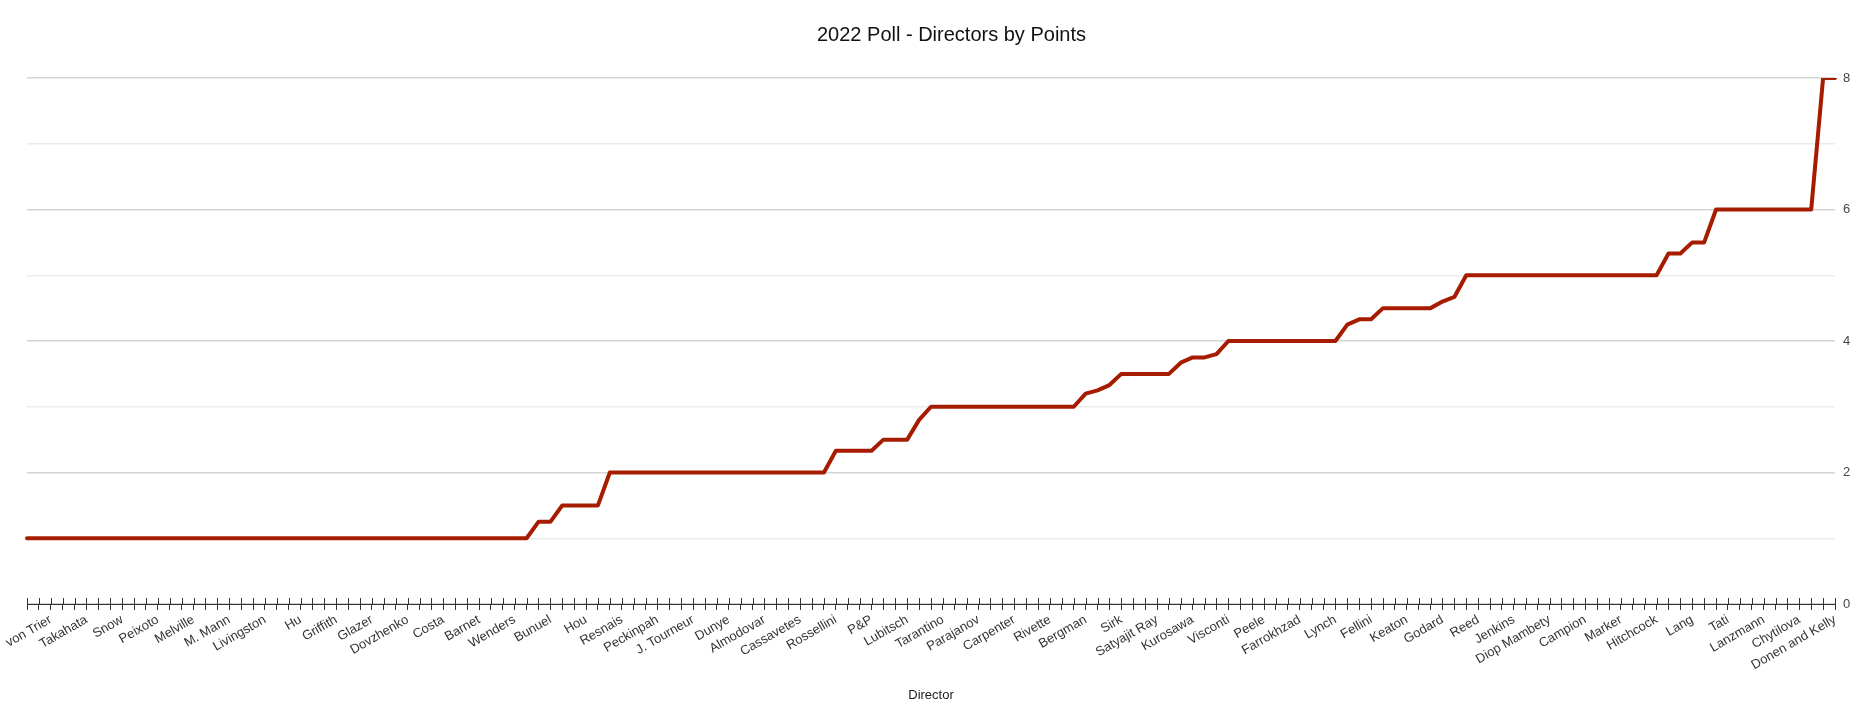  I want to click on y-tick-label: 8, so click(1847, 77).